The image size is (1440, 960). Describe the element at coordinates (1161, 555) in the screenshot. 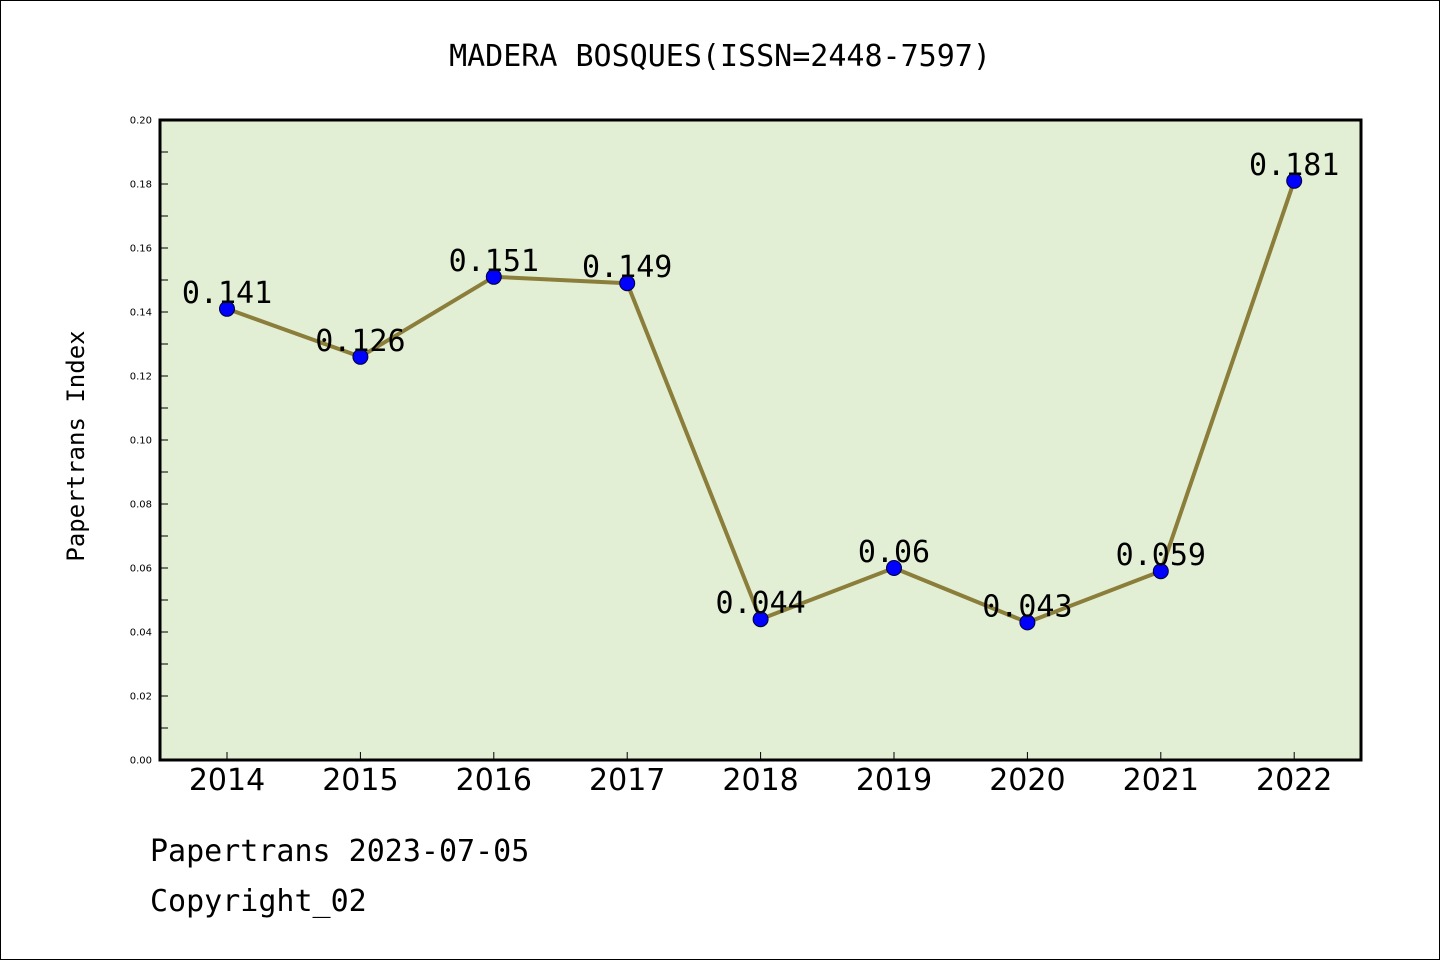

I see `data-label: 0.059` at that location.